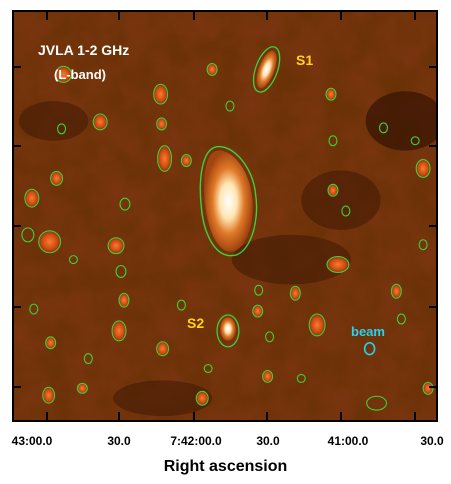 This screenshot has width=451, height=484. I want to click on beam-ellipse, so click(369, 348).